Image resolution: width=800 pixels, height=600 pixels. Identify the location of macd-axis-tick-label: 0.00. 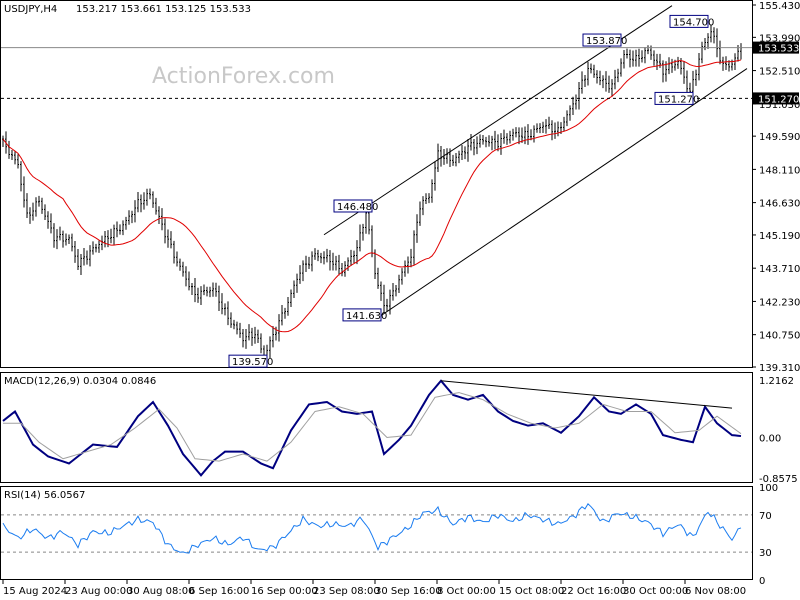
(770, 438).